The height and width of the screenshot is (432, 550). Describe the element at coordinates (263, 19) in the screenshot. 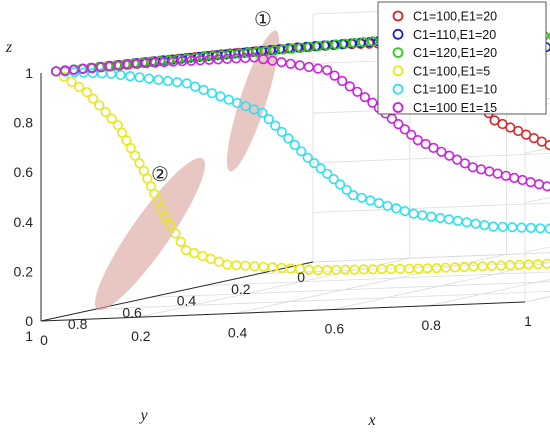

I see `annotation-1: ①` at that location.